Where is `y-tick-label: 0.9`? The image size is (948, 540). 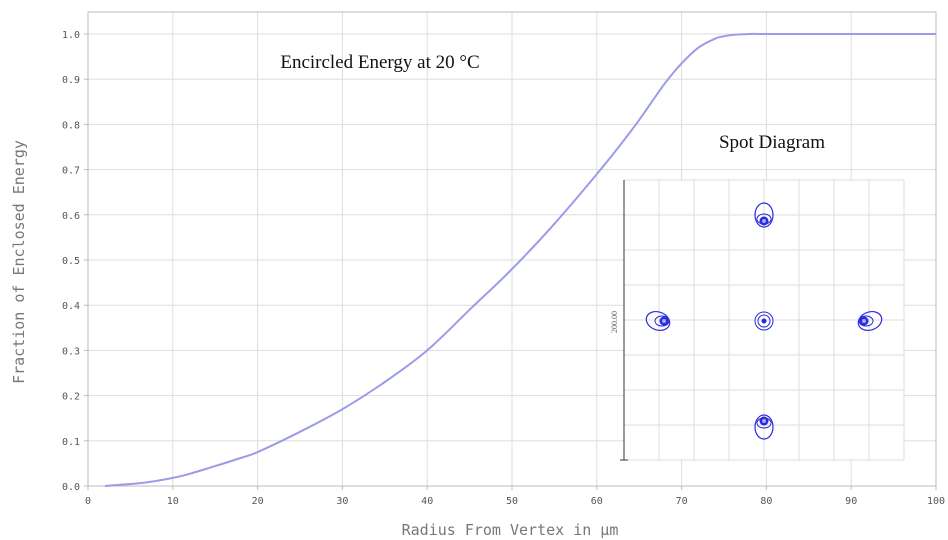 y-tick-label: 0.9 is located at coordinates (71, 80).